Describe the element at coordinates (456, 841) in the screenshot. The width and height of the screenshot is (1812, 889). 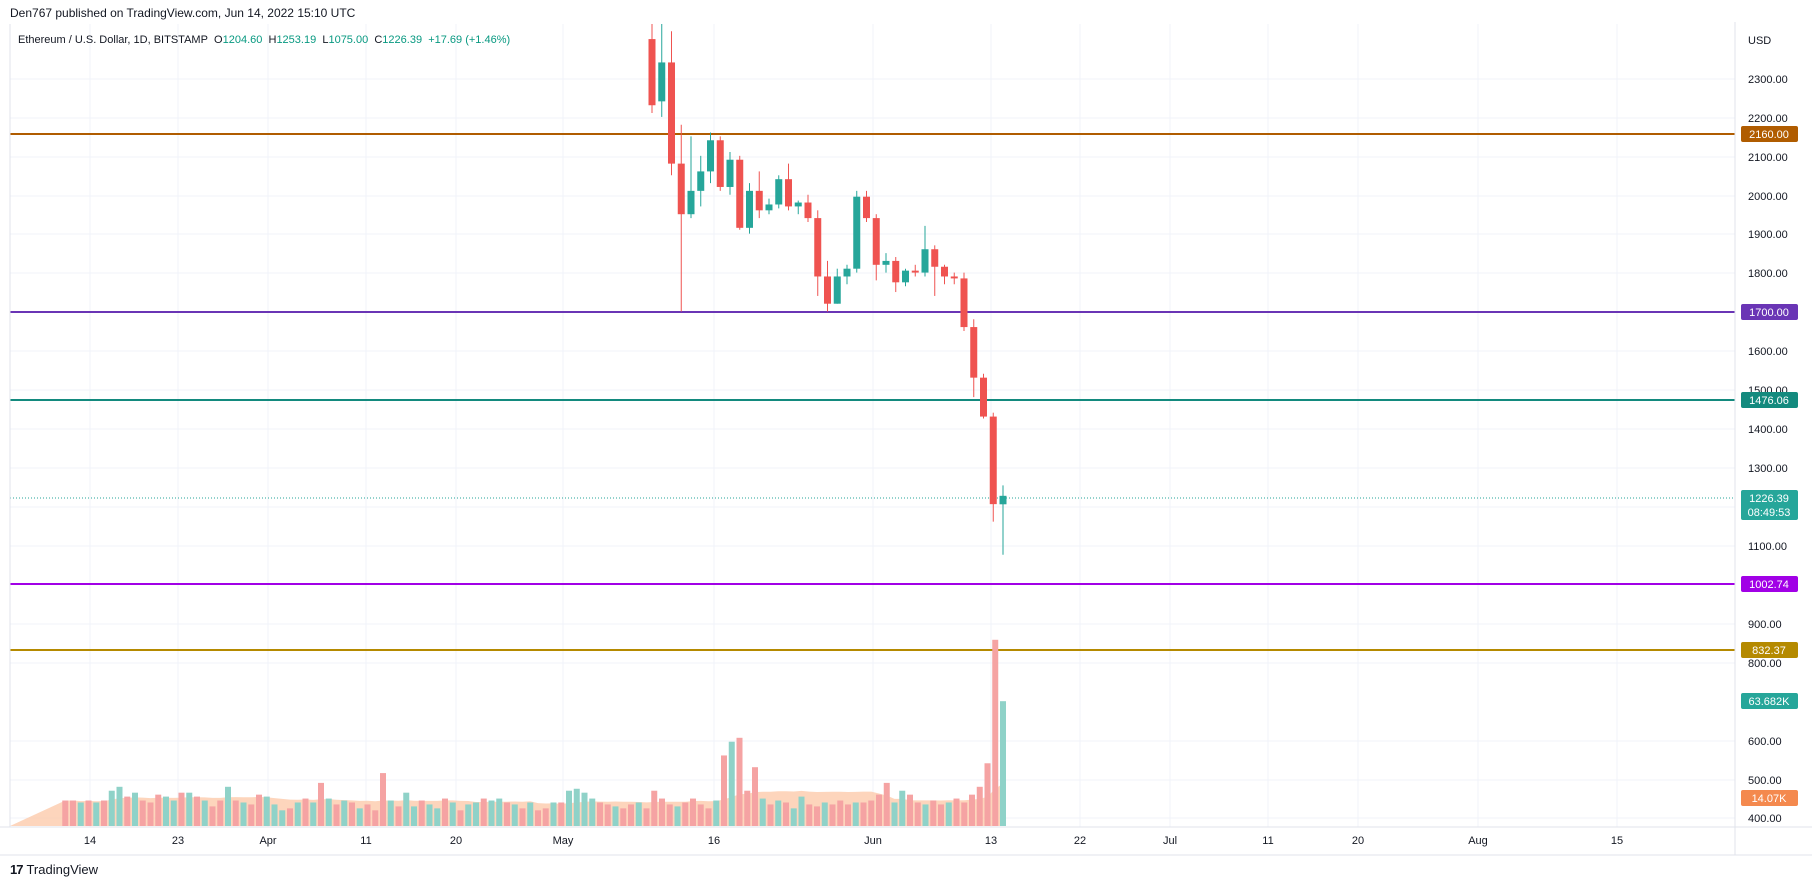
I see `x-tick-label: 20` at that location.